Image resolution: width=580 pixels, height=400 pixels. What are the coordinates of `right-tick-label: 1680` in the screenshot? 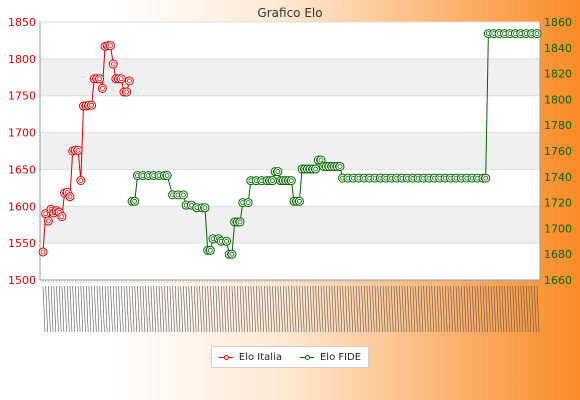 It's located at (558, 254).